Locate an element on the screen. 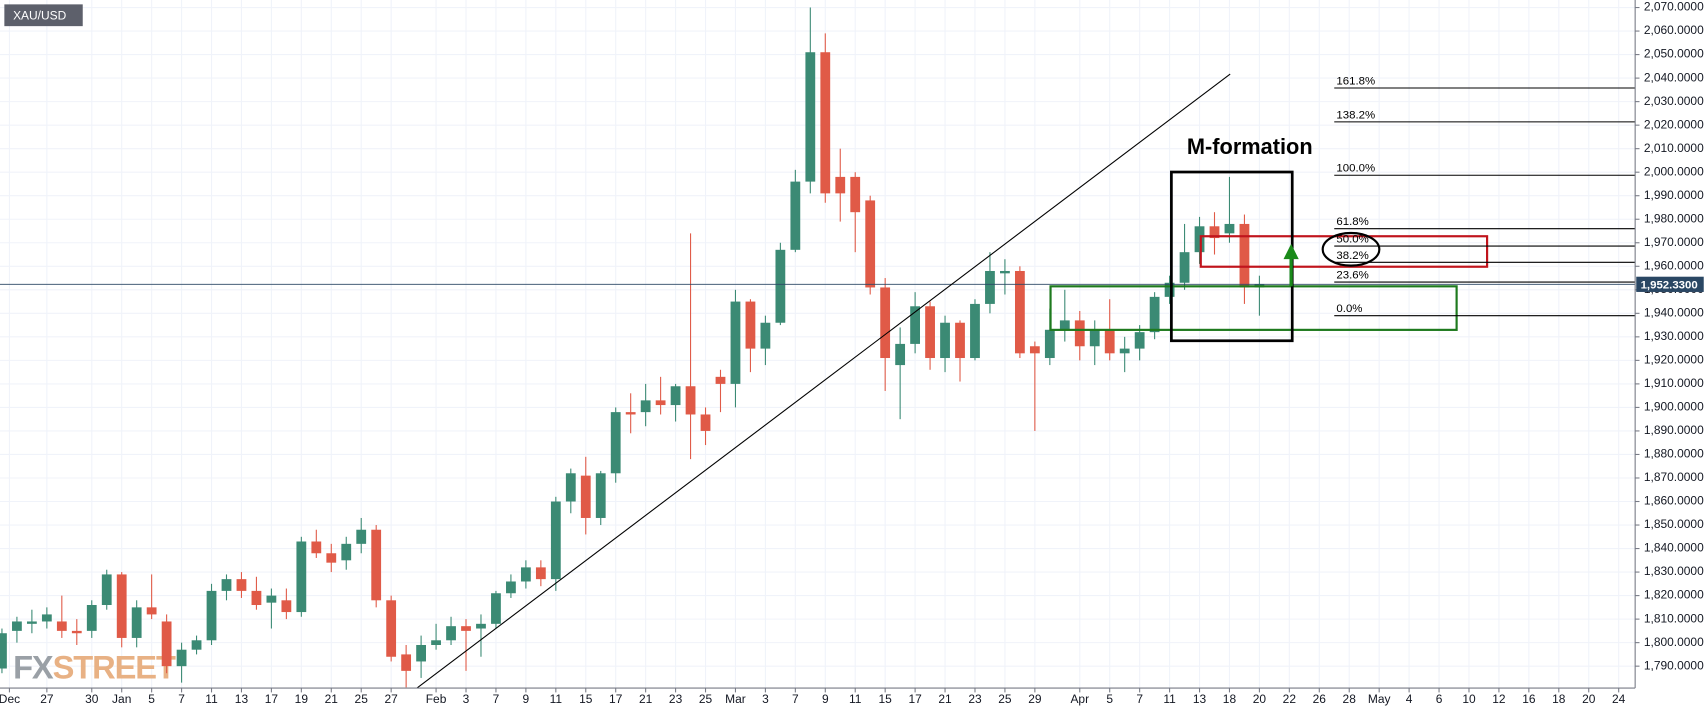  x-tick-label: Dec is located at coordinates (10, 699).